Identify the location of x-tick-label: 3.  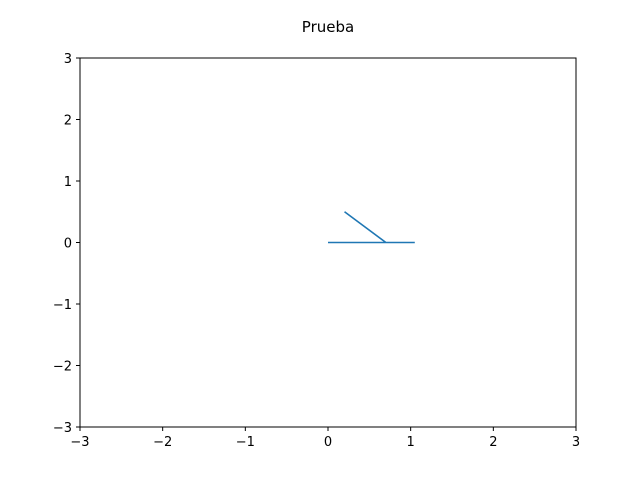
(576, 442).